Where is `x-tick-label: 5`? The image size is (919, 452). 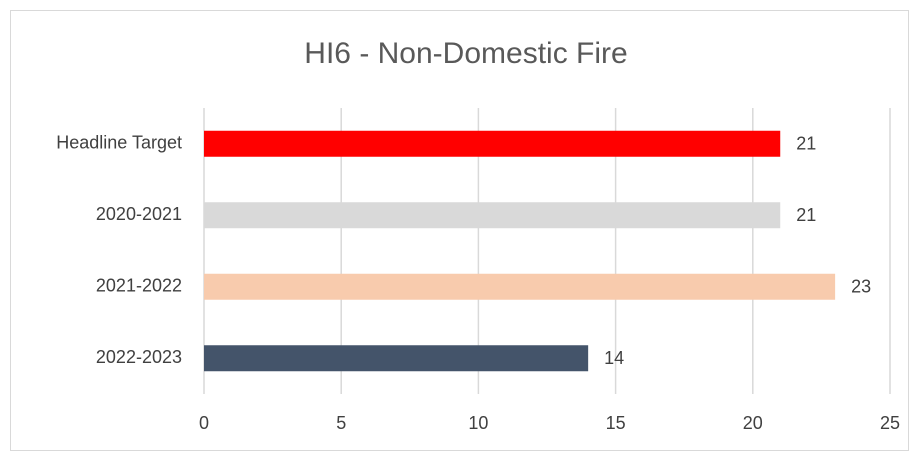
x-tick-label: 5 is located at coordinates (341, 423).